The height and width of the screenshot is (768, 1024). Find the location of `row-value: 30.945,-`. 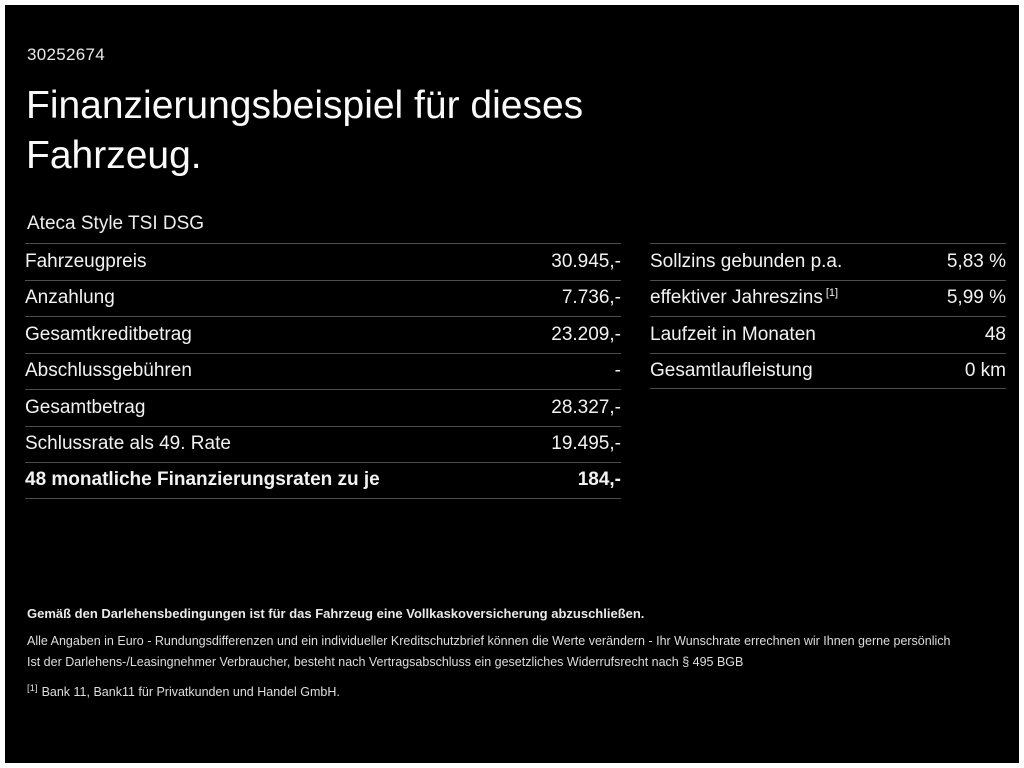

row-value: 30.945,- is located at coordinates (586, 261).